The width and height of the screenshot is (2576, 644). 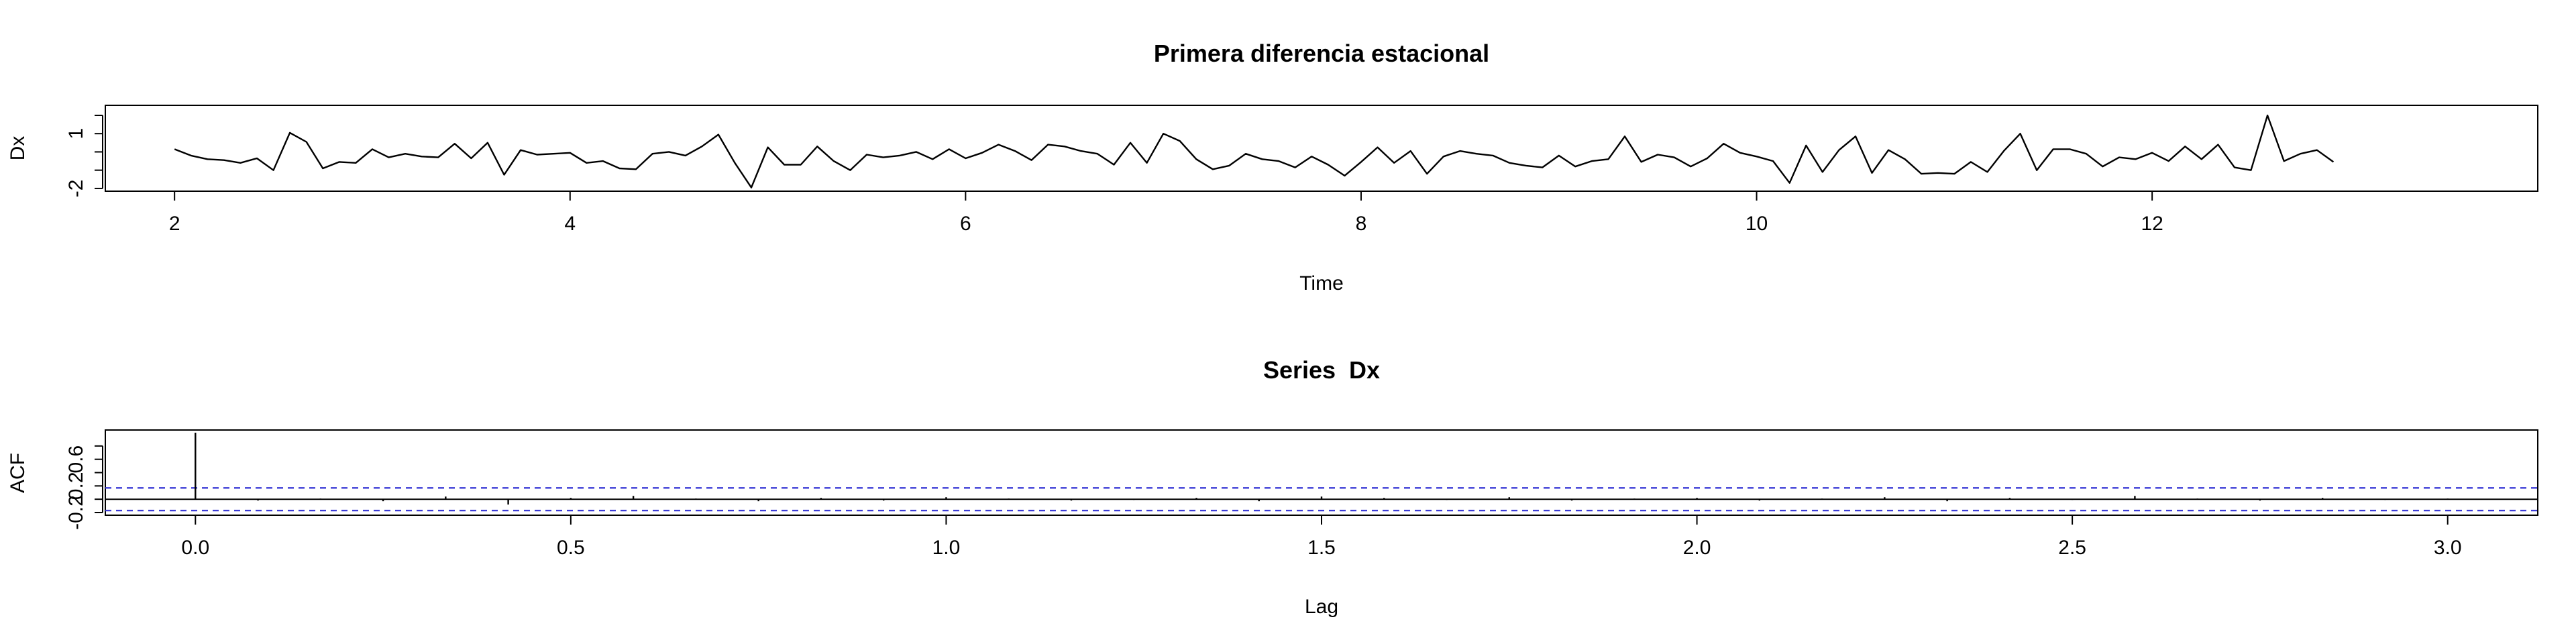 I want to click on acf-x-tick-label: 2.5, so click(x=2072, y=548).